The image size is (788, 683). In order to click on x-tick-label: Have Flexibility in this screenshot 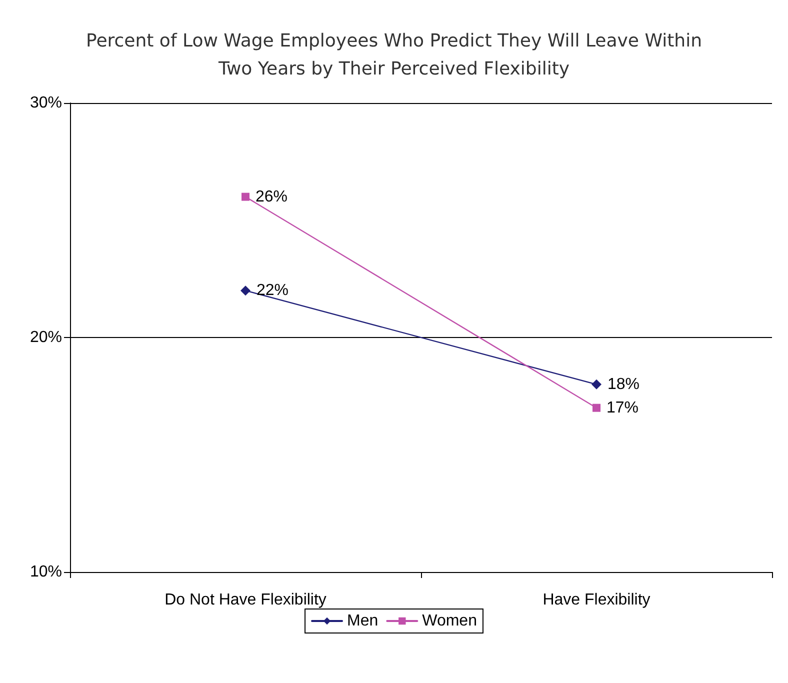, I will do `click(596, 600)`.